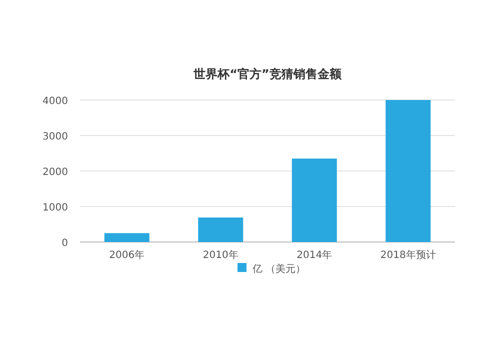  I want to click on y-tick-label: 0, so click(65, 243).